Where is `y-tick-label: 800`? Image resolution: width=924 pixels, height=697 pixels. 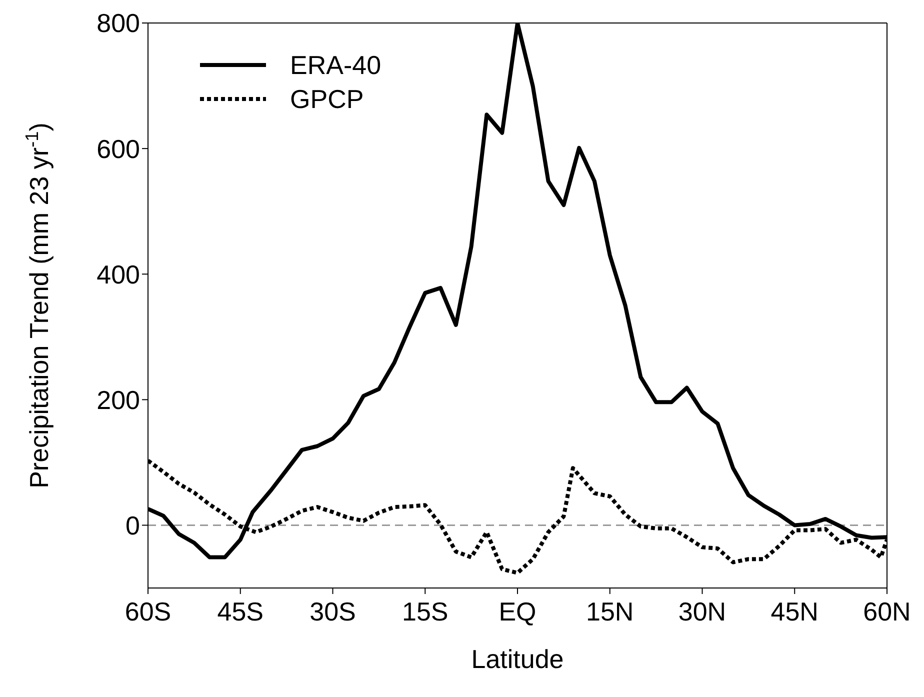 y-tick-label: 800 is located at coordinates (118, 23).